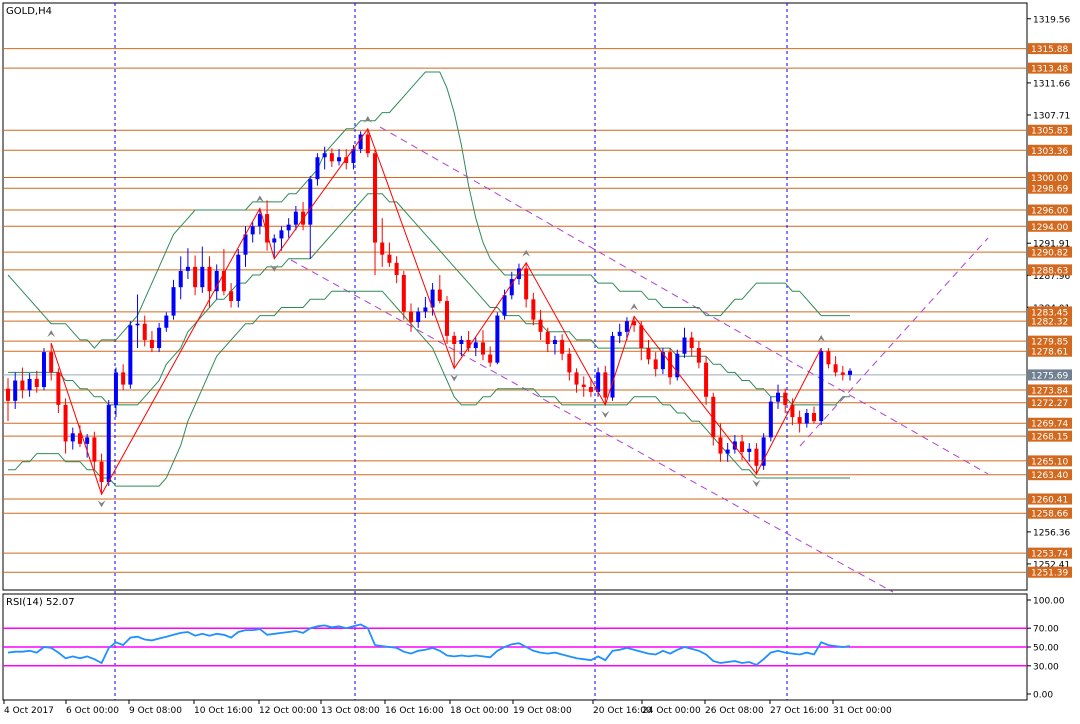 This screenshot has height=724, width=1080. I want to click on level-price-label: 1300.00, so click(1049, 179).